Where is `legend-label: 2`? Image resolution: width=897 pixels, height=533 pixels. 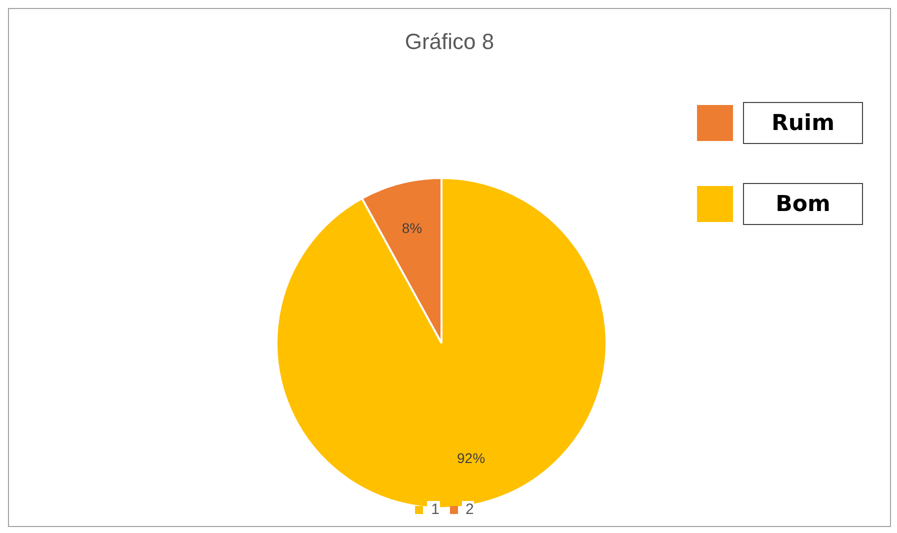 legend-label: 2 is located at coordinates (468, 509).